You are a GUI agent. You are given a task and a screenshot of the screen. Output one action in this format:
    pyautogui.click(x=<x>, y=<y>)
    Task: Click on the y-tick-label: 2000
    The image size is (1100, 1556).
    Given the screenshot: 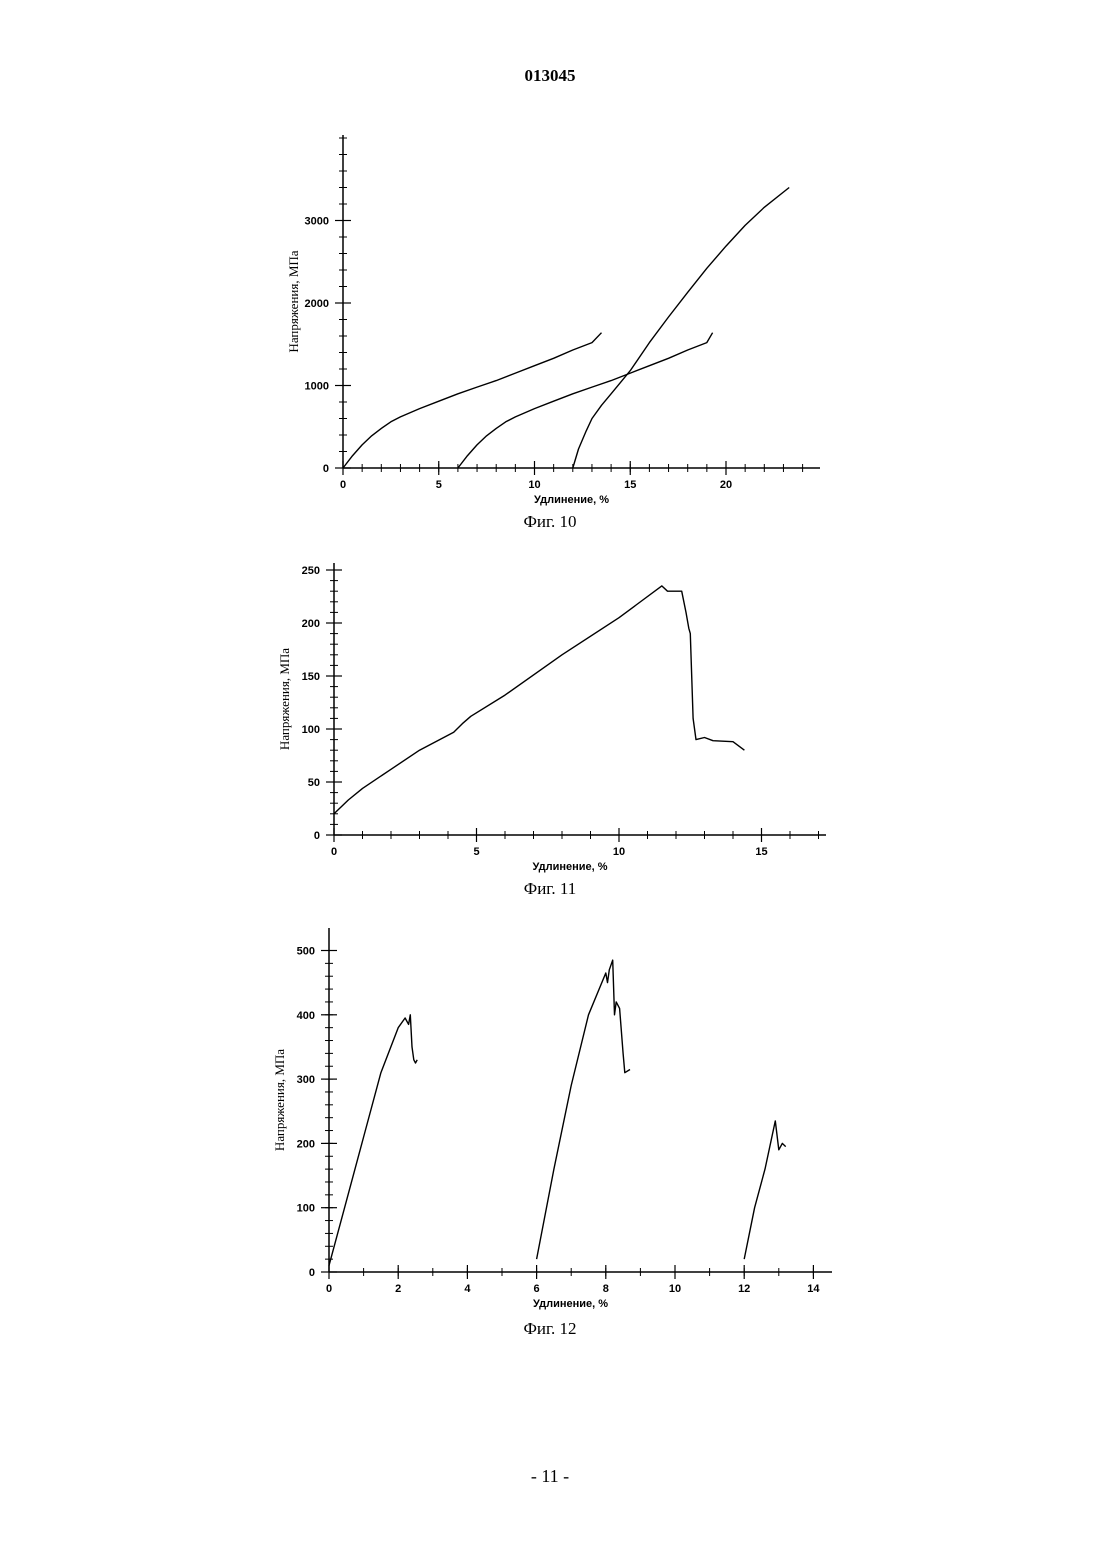 What is the action you would take?
    pyautogui.click(x=317, y=304)
    